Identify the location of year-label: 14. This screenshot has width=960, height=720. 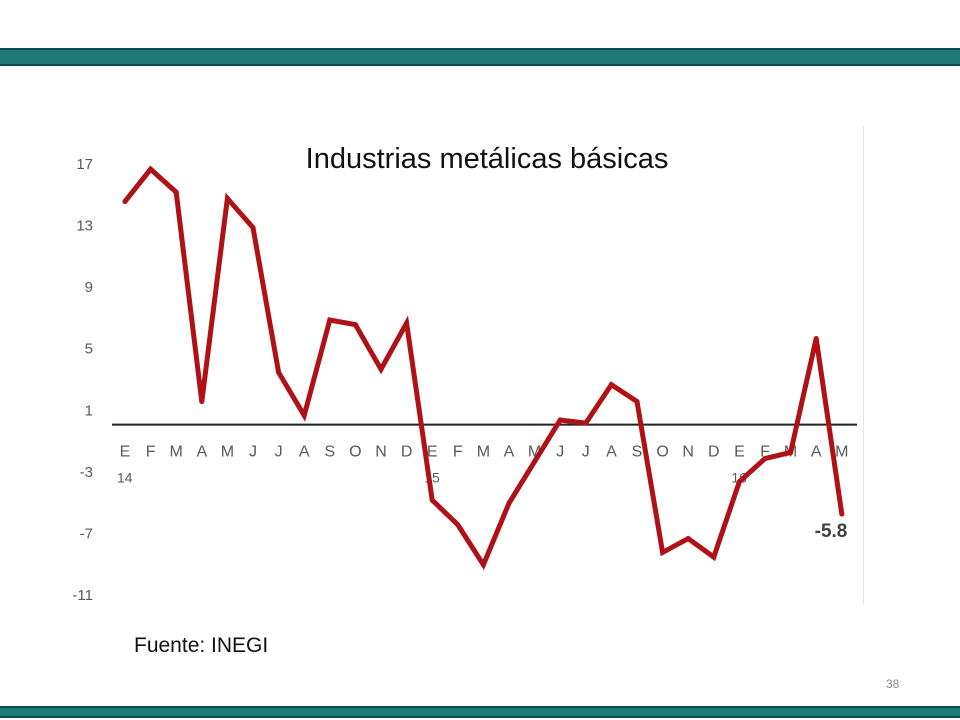
(125, 478).